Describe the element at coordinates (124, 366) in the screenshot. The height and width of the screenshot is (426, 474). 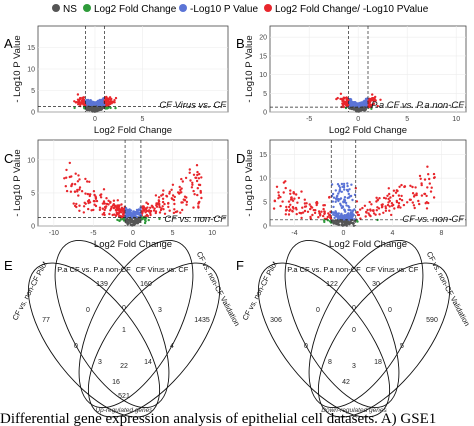
I see `venn-region-count: 22` at that location.